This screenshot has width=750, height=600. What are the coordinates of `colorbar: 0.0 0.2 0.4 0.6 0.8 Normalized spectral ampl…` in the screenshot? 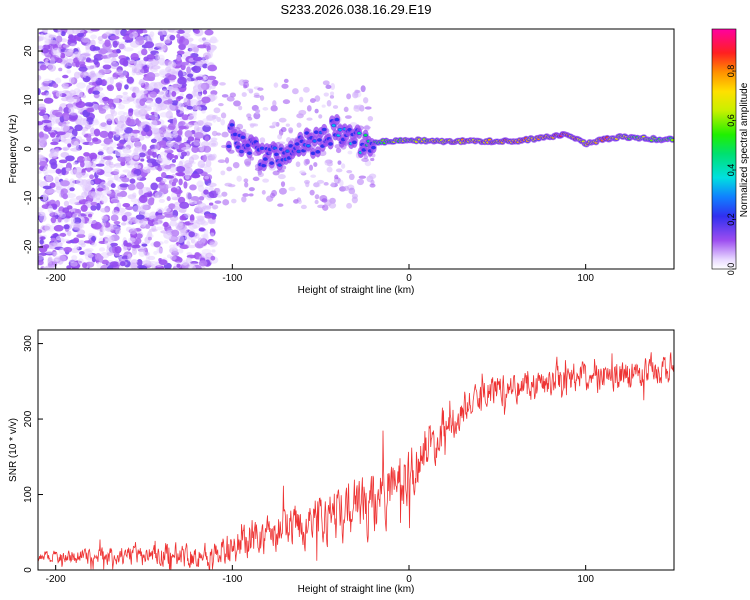 It's located at (730, 151).